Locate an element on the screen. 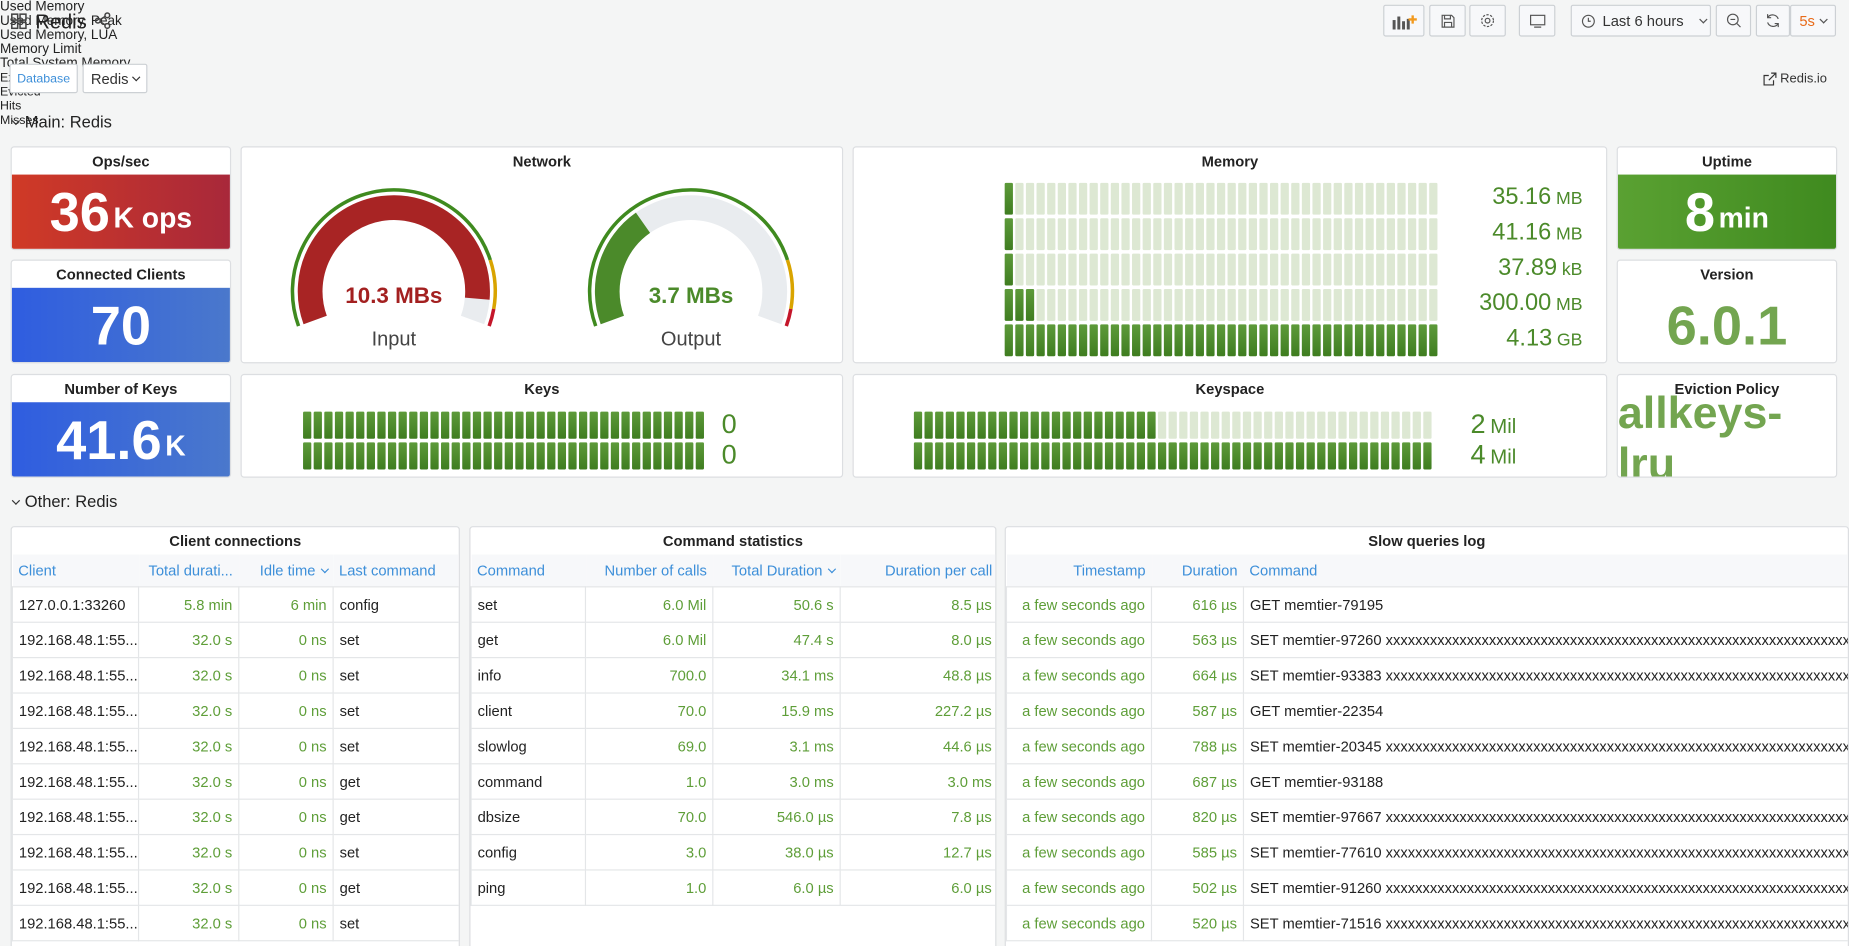 Image resolution: width=1849 pixels, height=946 pixels. column-header: Last command is located at coordinates (396, 570).